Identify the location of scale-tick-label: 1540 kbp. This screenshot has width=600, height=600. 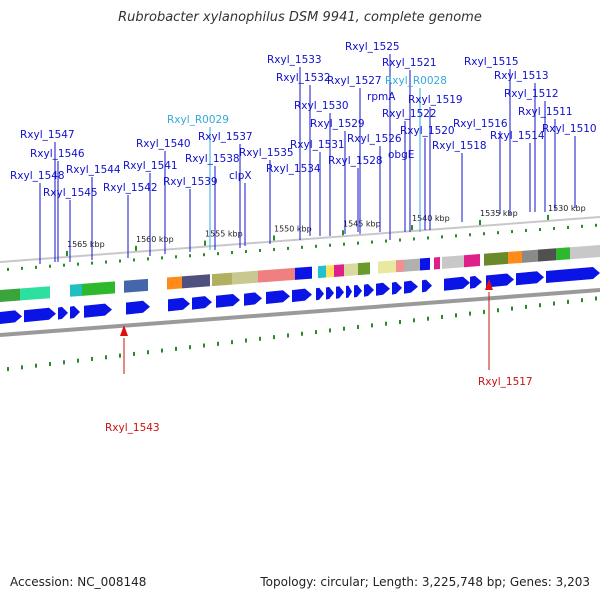
(431, 218).